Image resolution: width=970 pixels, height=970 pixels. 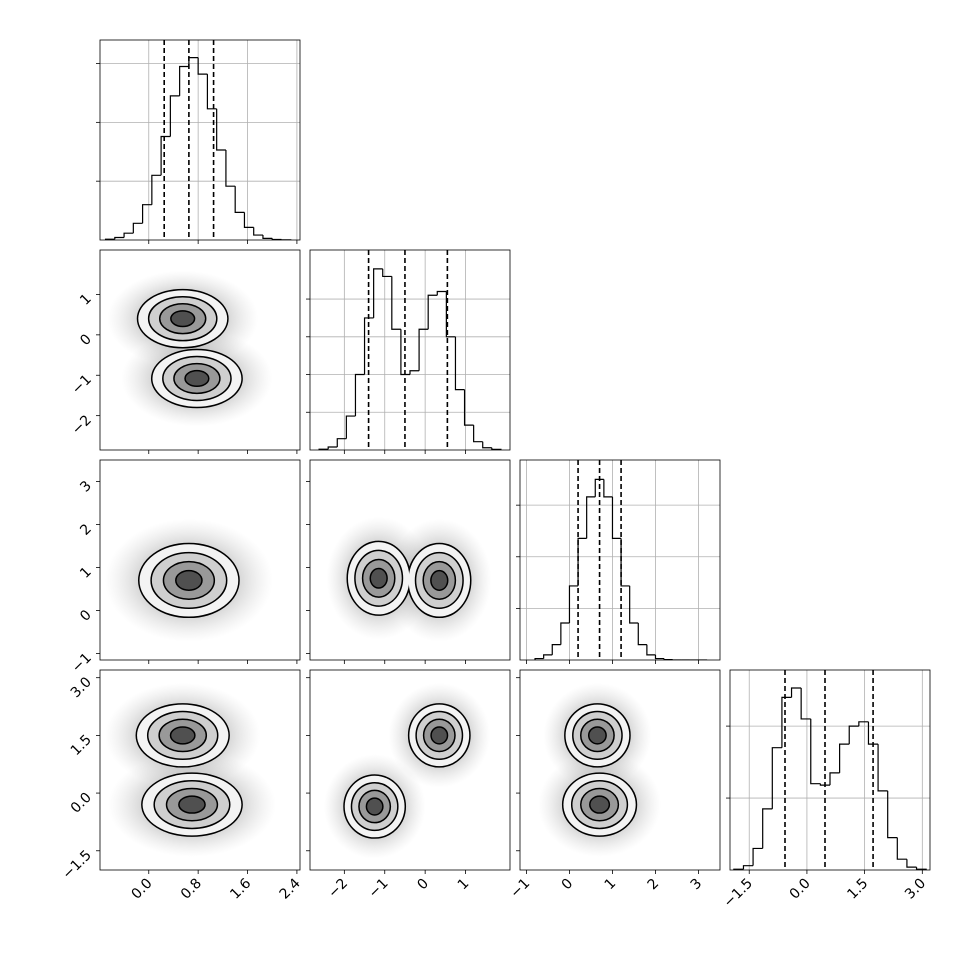 I want to click on y-tick-label: −2, so click(x=82, y=425).